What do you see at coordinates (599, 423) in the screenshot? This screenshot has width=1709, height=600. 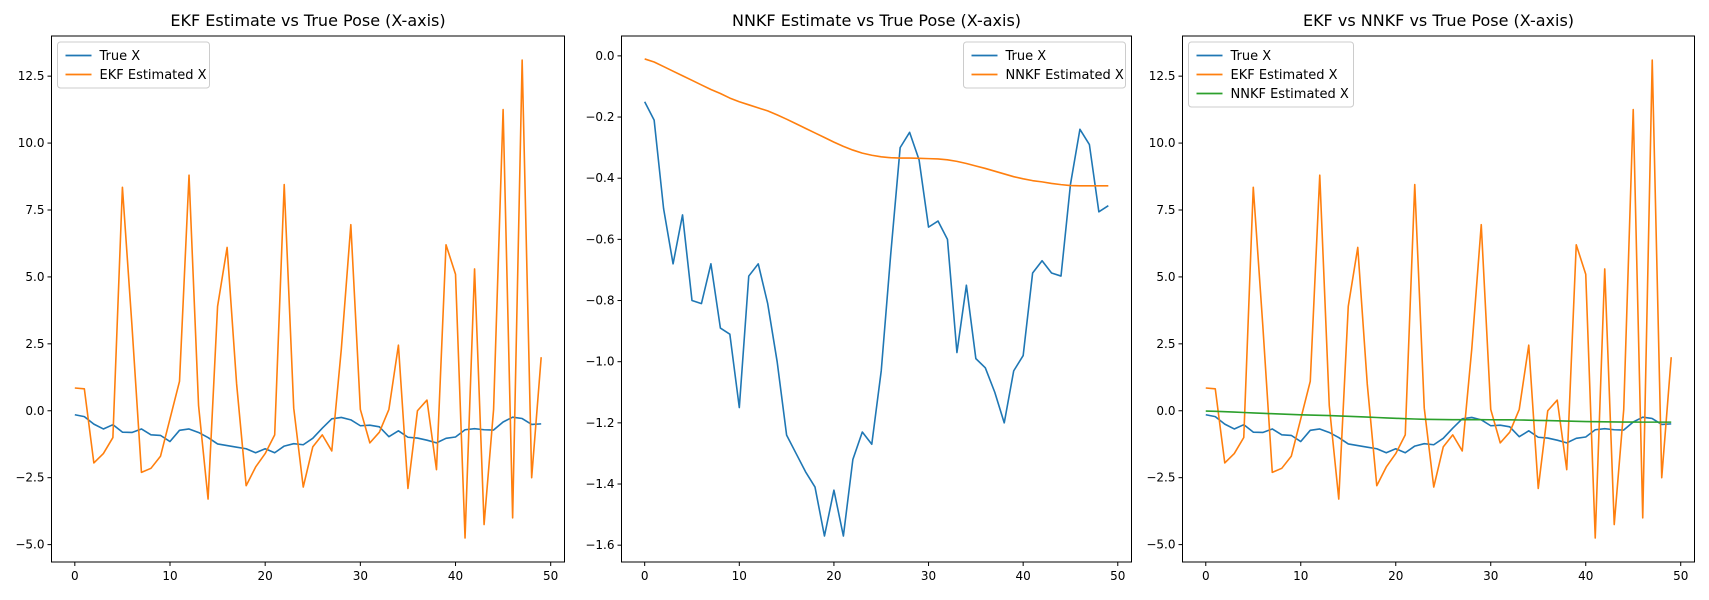 I see `y-tick-label: −1.2` at bounding box center [599, 423].